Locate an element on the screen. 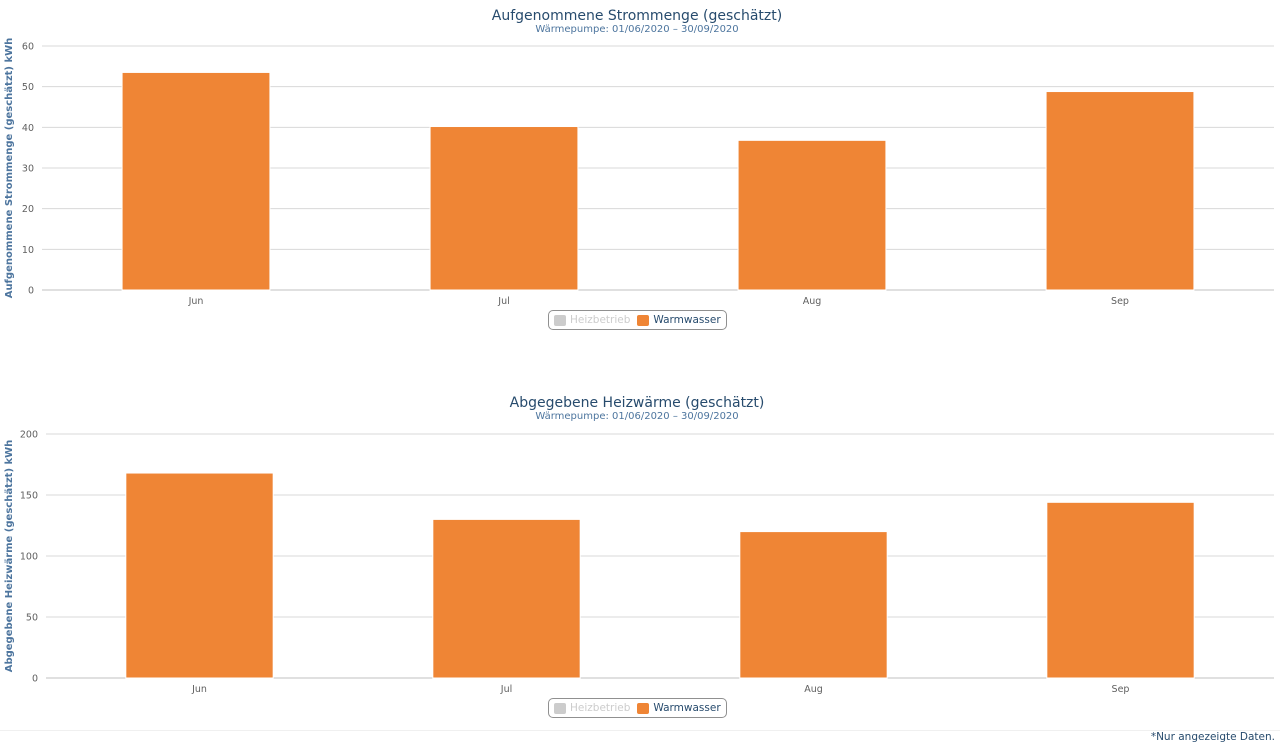  footnote: *Nur angezeigte Daten. is located at coordinates (1212, 737).